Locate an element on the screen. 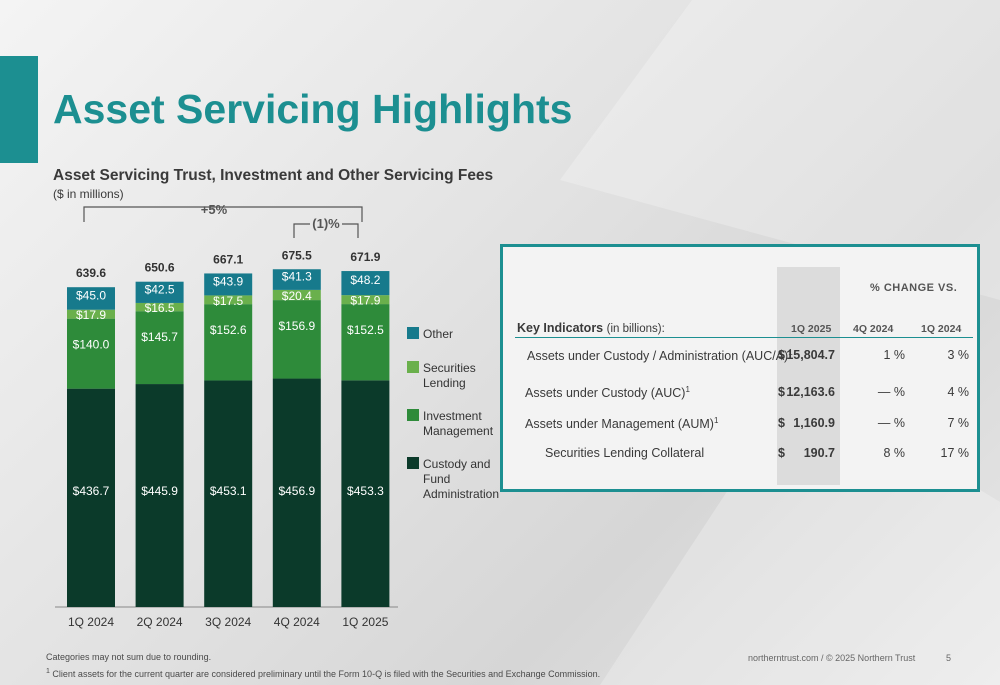 This screenshot has height=685, width=1000. key-indicators-heading: Key Indicators (in billions): is located at coordinates (591, 328).